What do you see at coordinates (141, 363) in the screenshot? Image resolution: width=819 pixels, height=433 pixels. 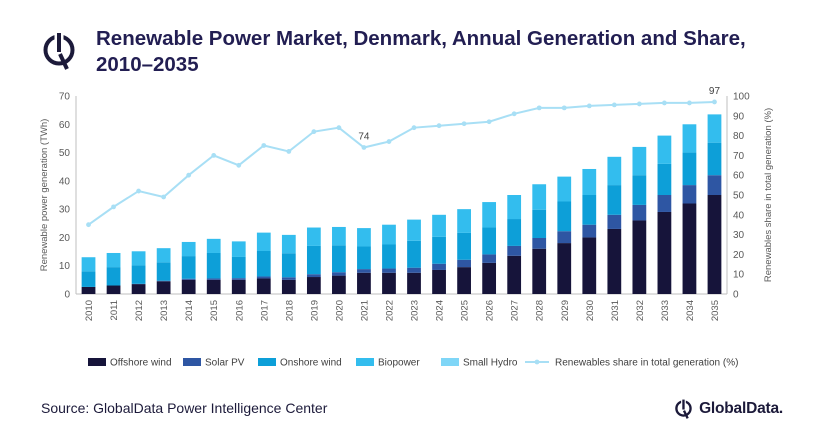 I see `legend-label: Offshore wind` at bounding box center [141, 363].